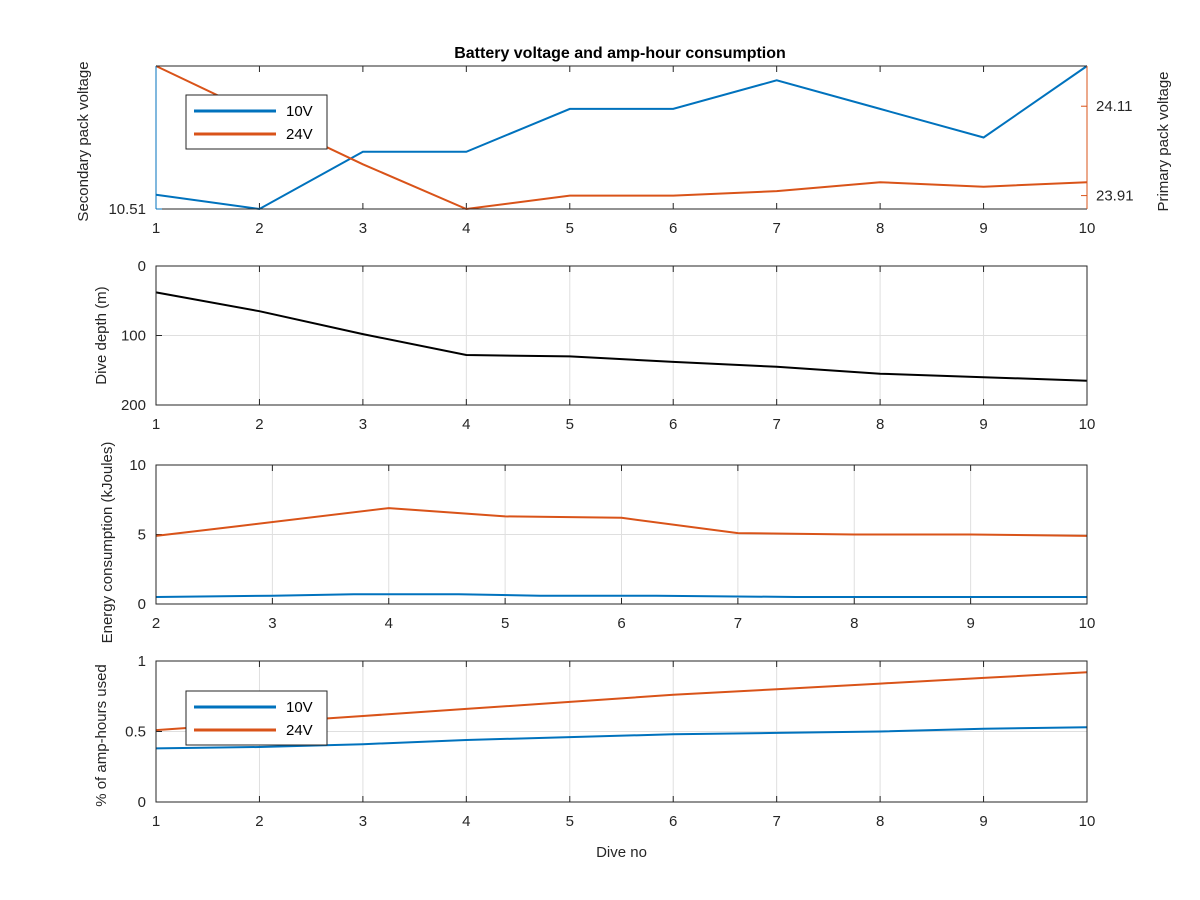 The image size is (1200, 900). Describe the element at coordinates (101, 735) in the screenshot. I see `y-axis-label: % of amp-hours used` at that location.